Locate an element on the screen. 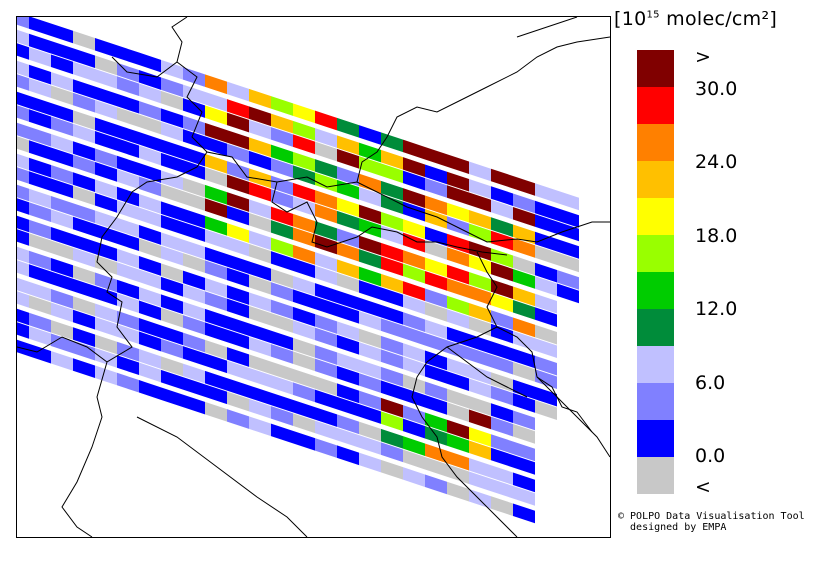 This screenshot has width=813, height=566. legend-label: 12.0 is located at coordinates (716, 309).